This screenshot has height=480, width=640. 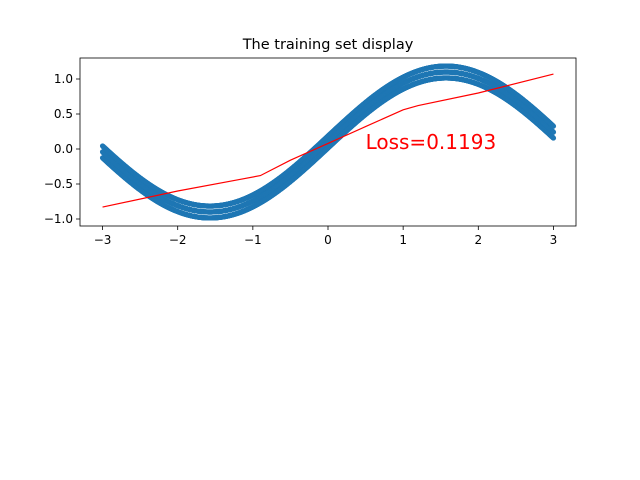 What do you see at coordinates (58, 219) in the screenshot?
I see `y-tick-label: −1.0` at bounding box center [58, 219].